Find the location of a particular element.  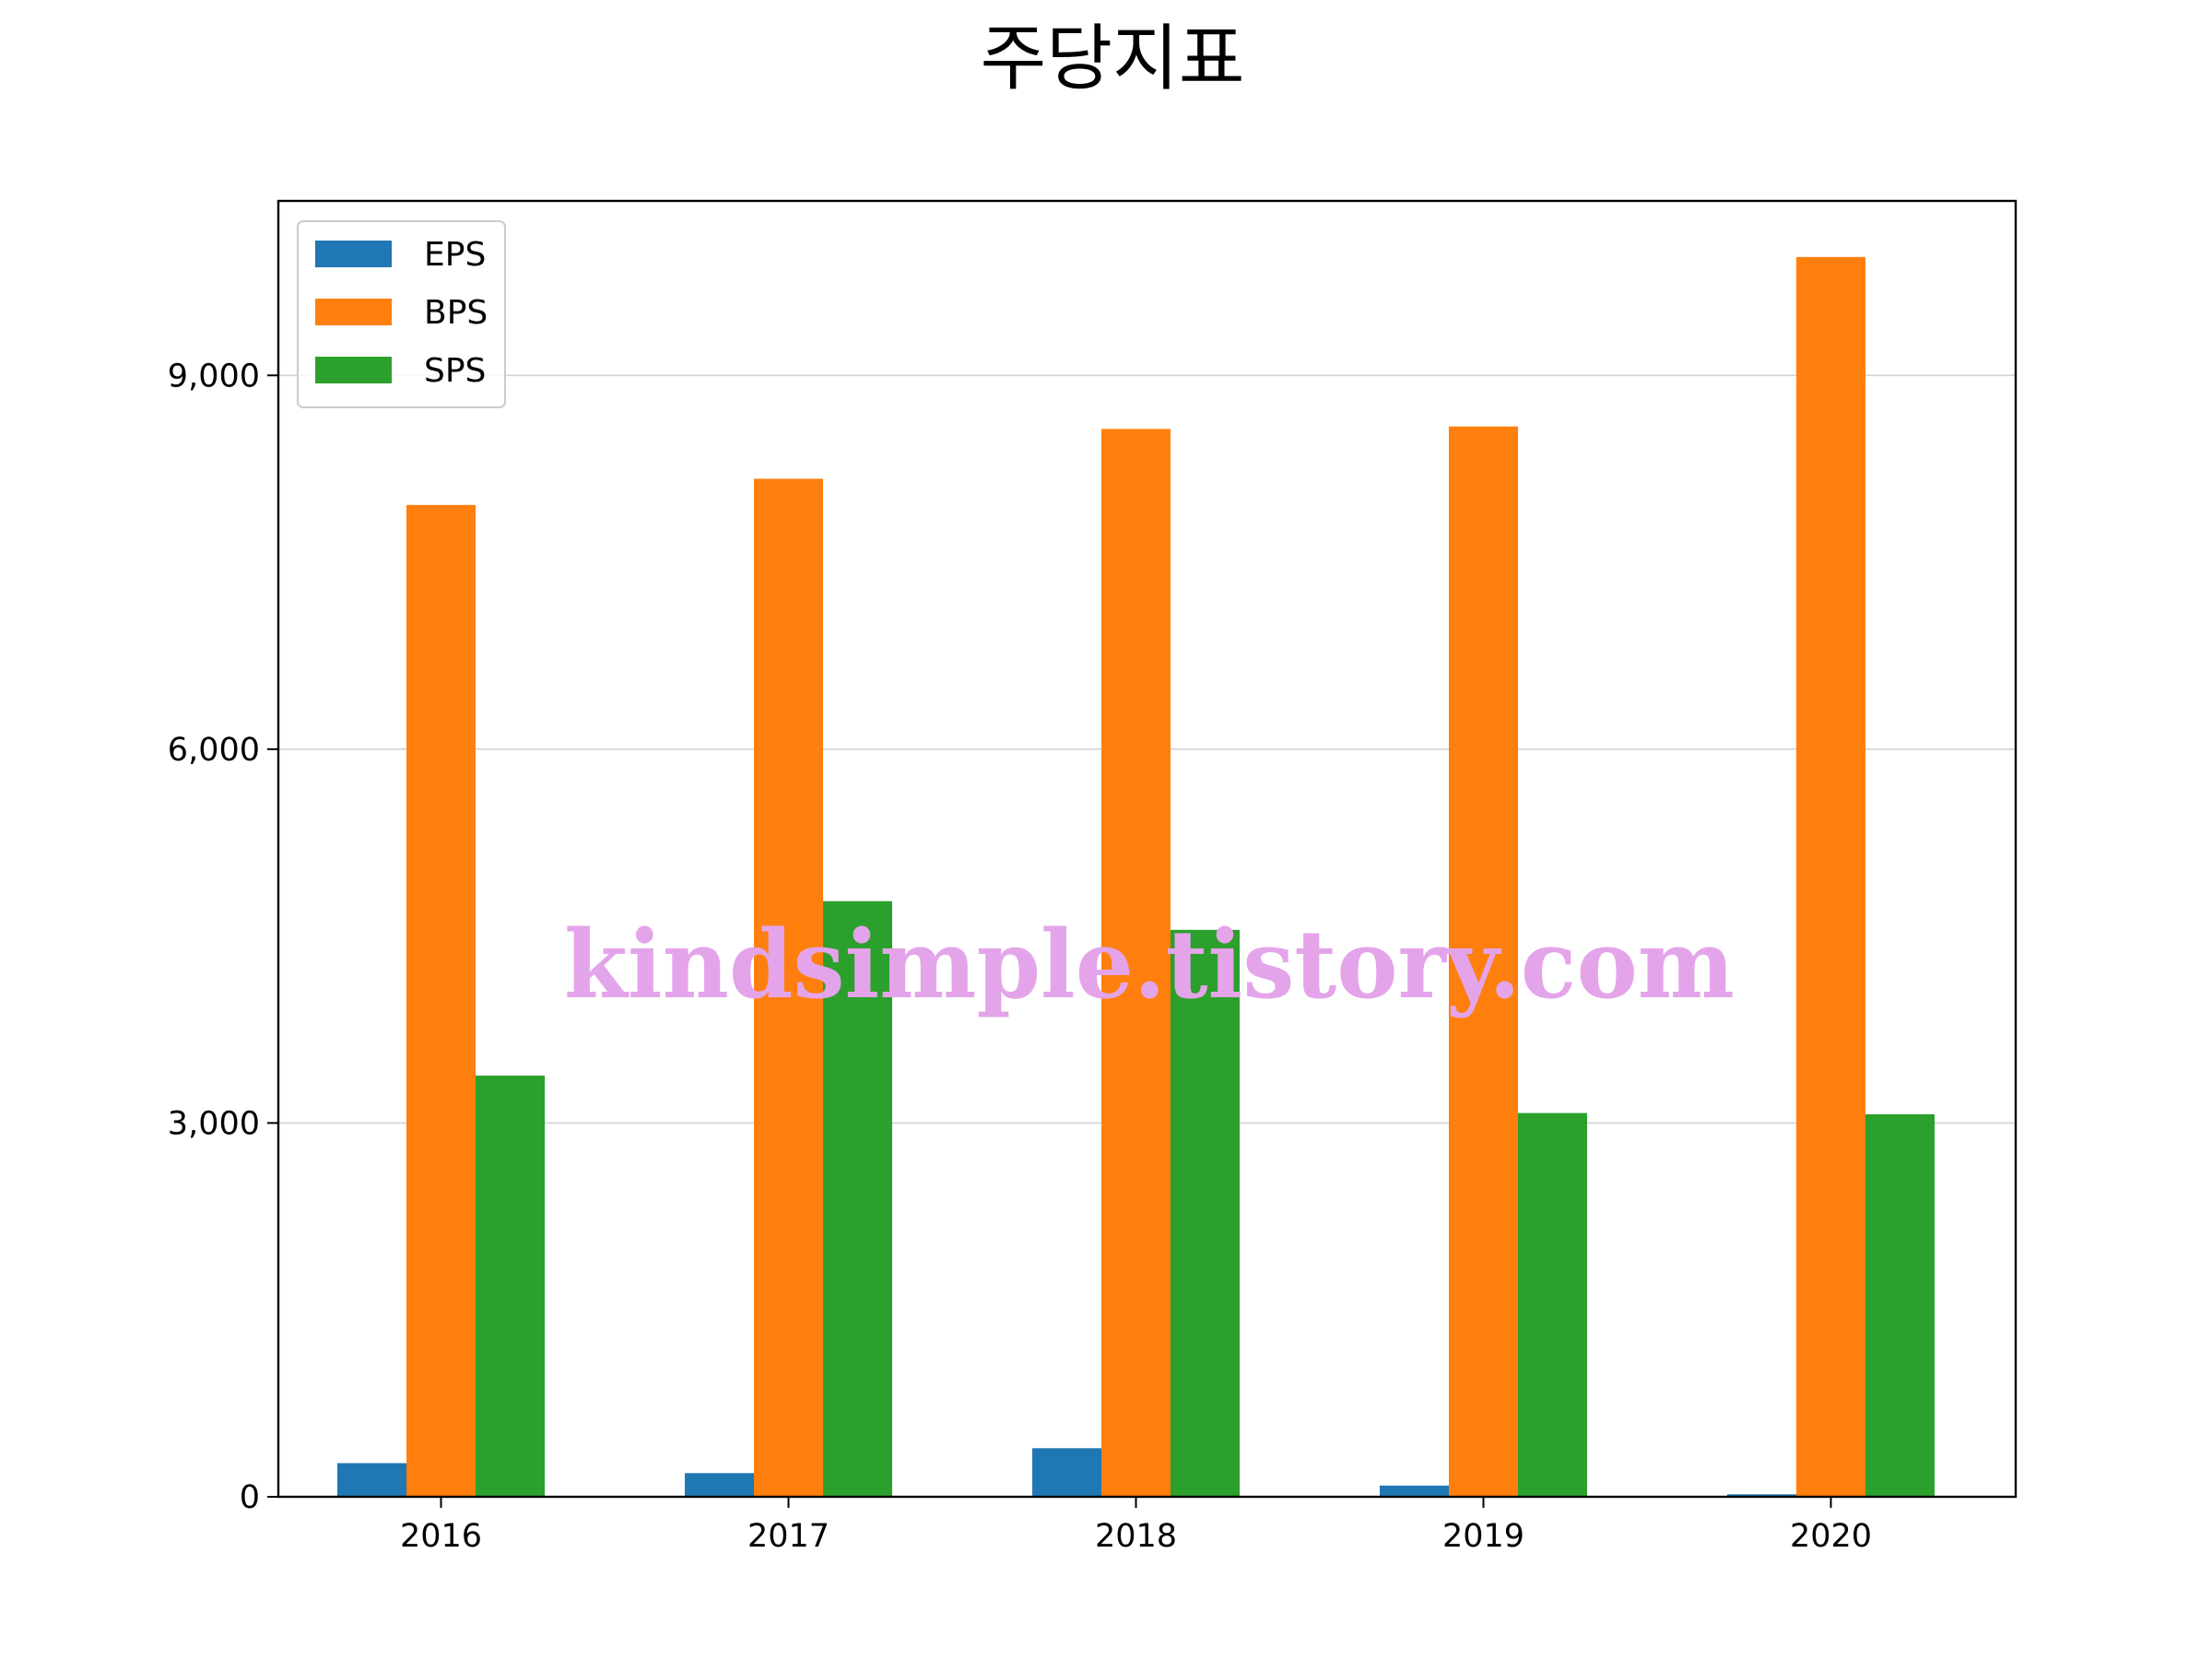

y-tick-label: 6,000 is located at coordinates (214, 750).